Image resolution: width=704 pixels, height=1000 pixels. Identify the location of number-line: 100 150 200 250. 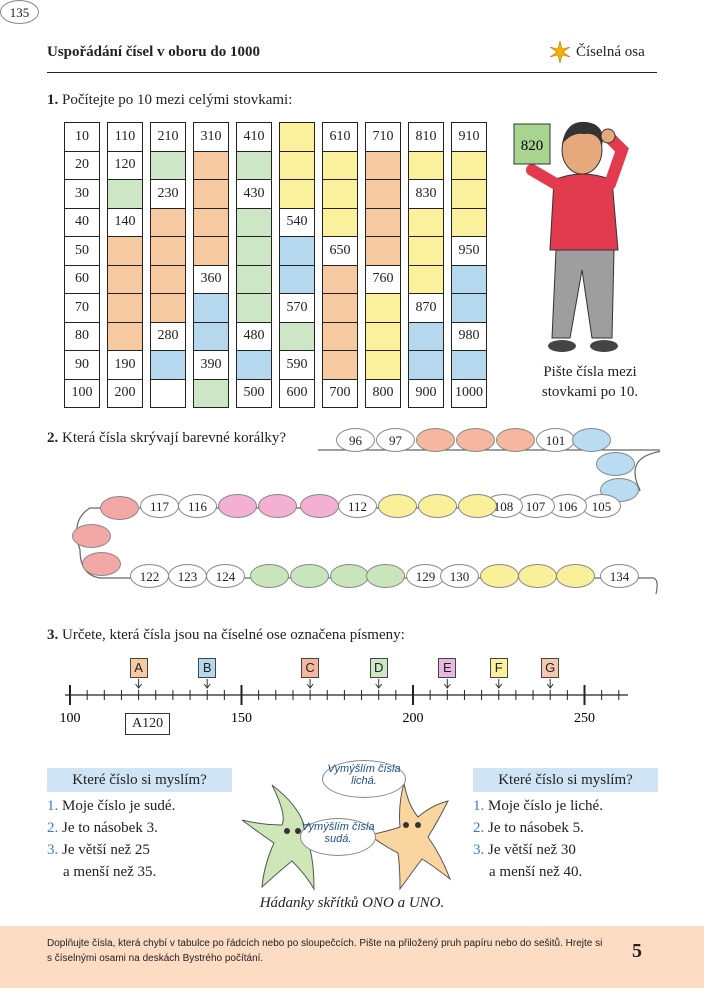
(344, 702).